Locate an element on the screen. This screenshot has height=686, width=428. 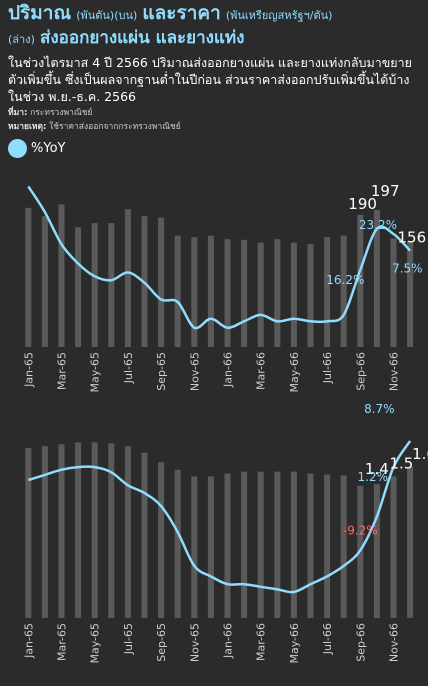
price-x-tick-label: Sep-66 is located at coordinates (360, 642).